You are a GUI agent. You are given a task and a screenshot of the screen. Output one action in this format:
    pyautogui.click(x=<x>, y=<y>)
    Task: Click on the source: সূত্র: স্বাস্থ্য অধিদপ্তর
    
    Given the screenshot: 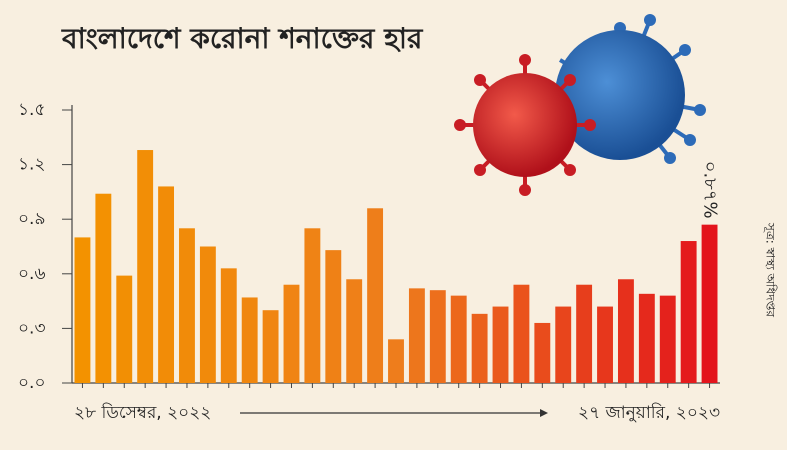 What is the action you would take?
    pyautogui.click(x=770, y=269)
    